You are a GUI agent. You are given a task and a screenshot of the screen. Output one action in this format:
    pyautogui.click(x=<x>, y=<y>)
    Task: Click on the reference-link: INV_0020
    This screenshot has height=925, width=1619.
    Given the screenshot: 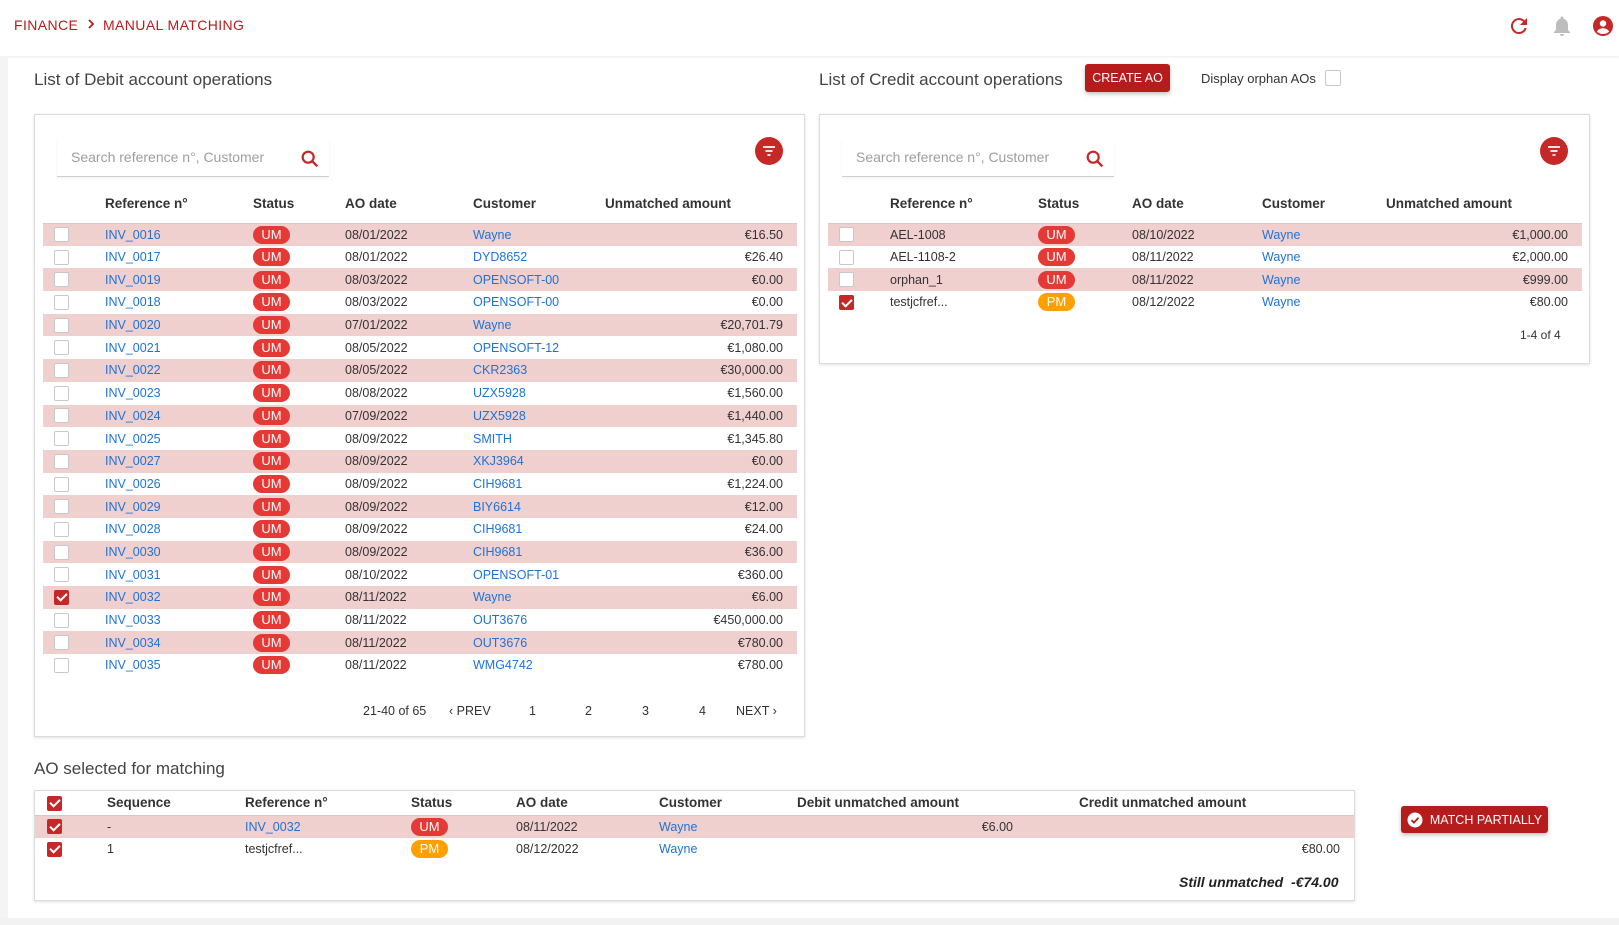 What is the action you would take?
    pyautogui.click(x=133, y=325)
    